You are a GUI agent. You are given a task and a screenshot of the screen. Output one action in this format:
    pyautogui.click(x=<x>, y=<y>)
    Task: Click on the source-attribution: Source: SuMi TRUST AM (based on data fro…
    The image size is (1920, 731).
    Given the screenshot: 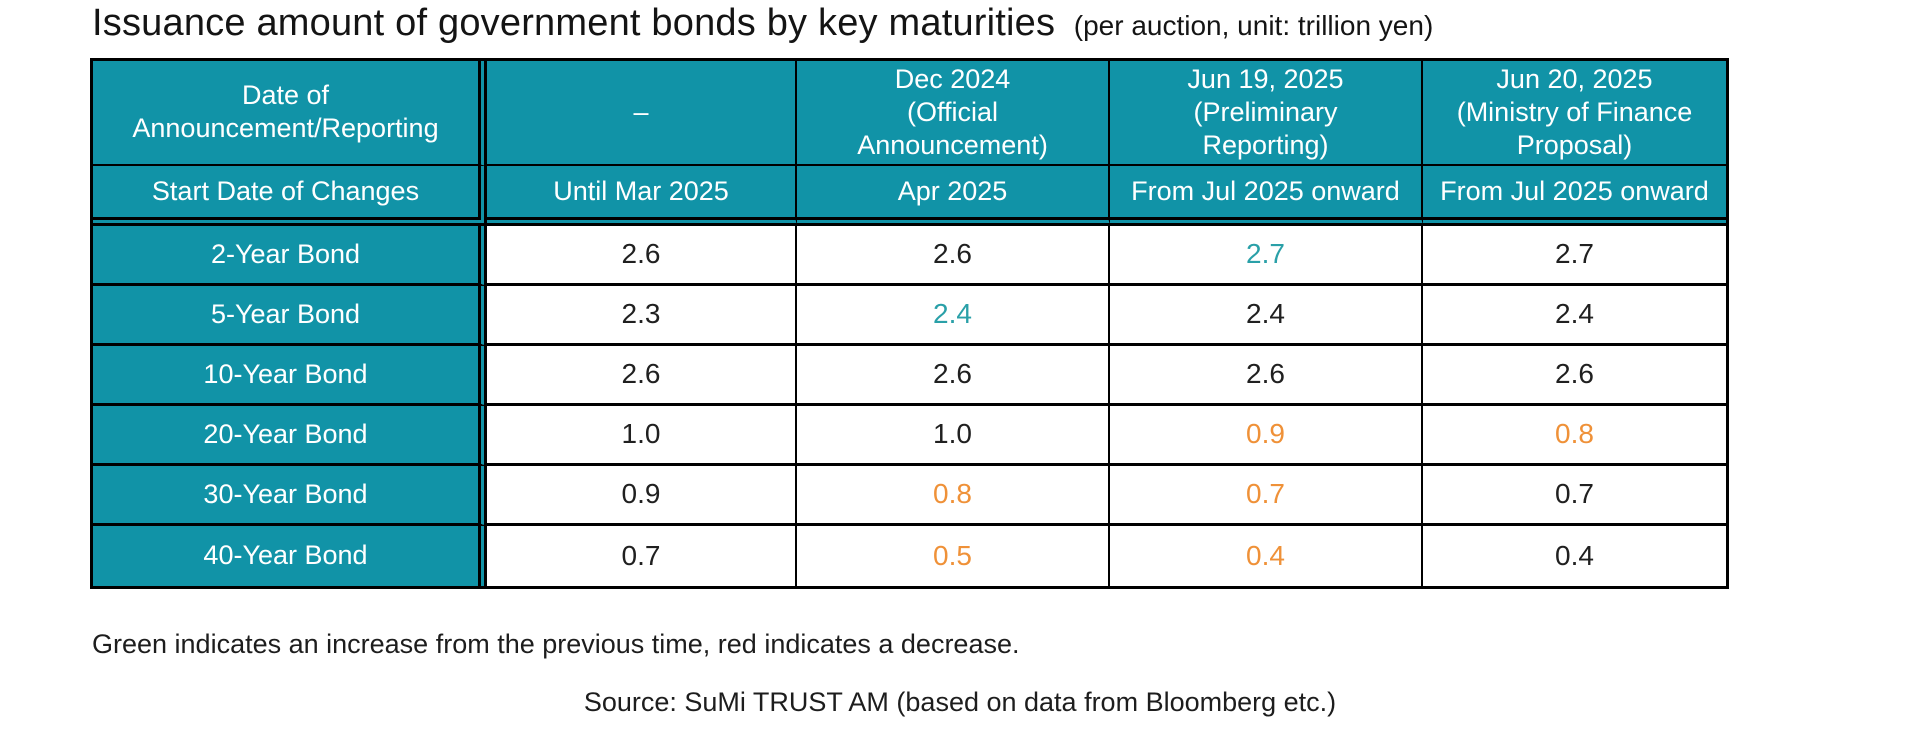 What is the action you would take?
    pyautogui.click(x=960, y=702)
    